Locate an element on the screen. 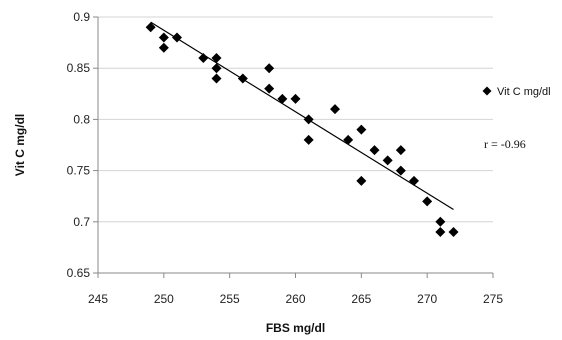  x-axis-title: FBS mg/dl is located at coordinates (295, 328).